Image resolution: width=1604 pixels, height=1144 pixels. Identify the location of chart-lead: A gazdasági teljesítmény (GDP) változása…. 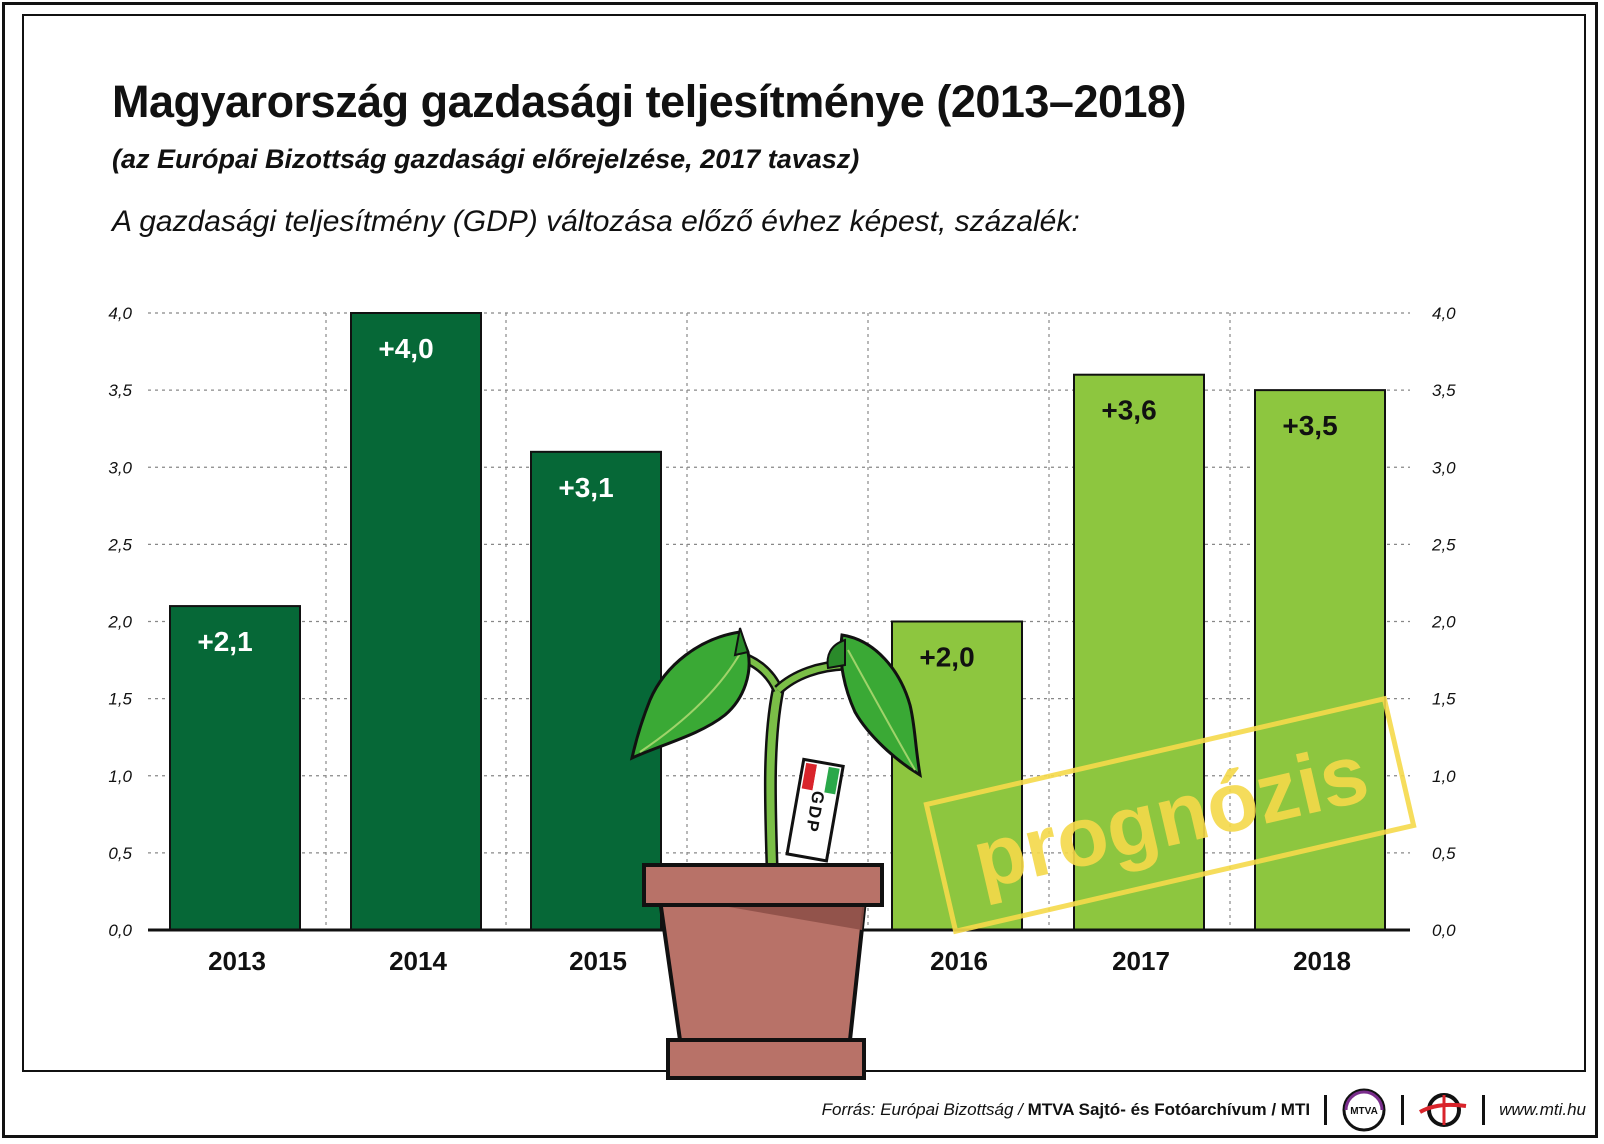
(596, 221).